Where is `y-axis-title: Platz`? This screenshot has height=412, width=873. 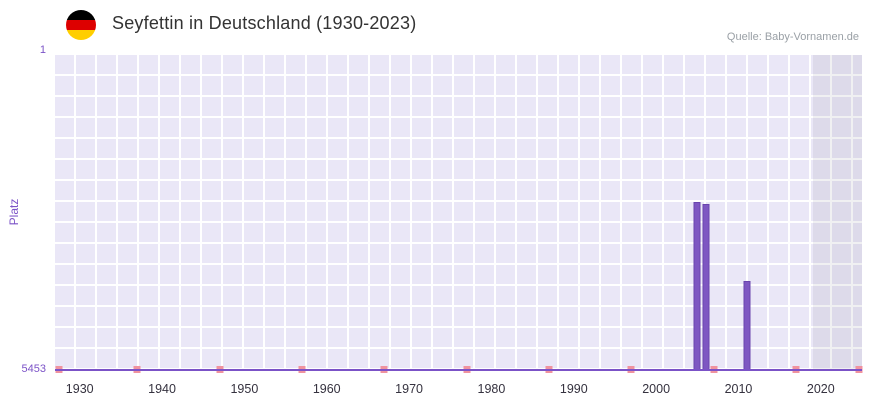
y-axis-title: Platz is located at coordinates (14, 212).